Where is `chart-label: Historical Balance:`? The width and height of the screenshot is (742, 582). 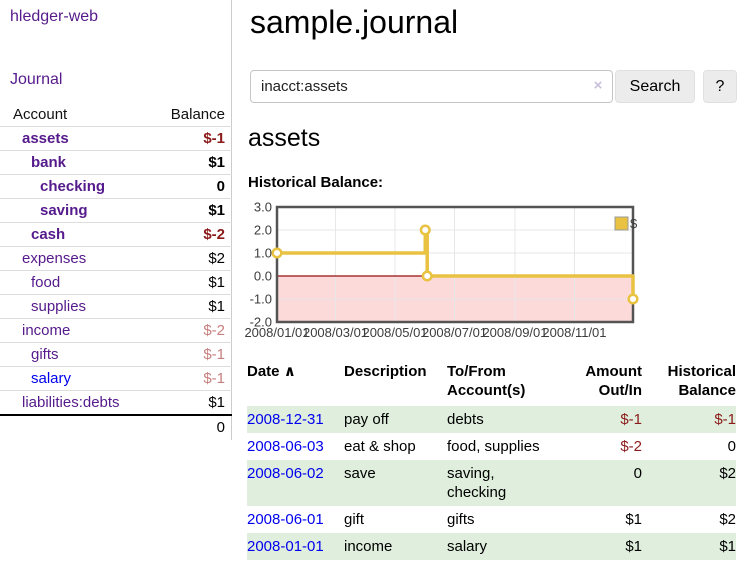
chart-label: Historical Balance: is located at coordinates (316, 182).